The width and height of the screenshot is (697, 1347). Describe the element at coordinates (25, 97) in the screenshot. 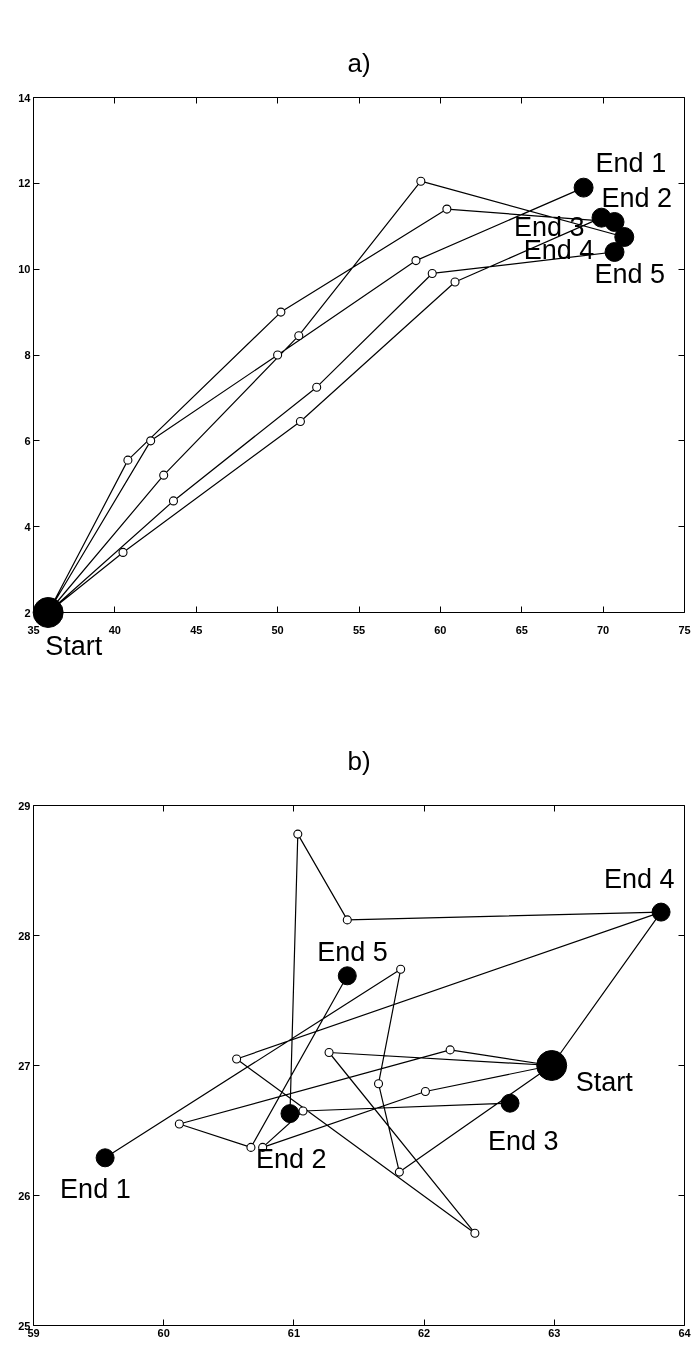

I see `y-tick-label: 14` at that location.